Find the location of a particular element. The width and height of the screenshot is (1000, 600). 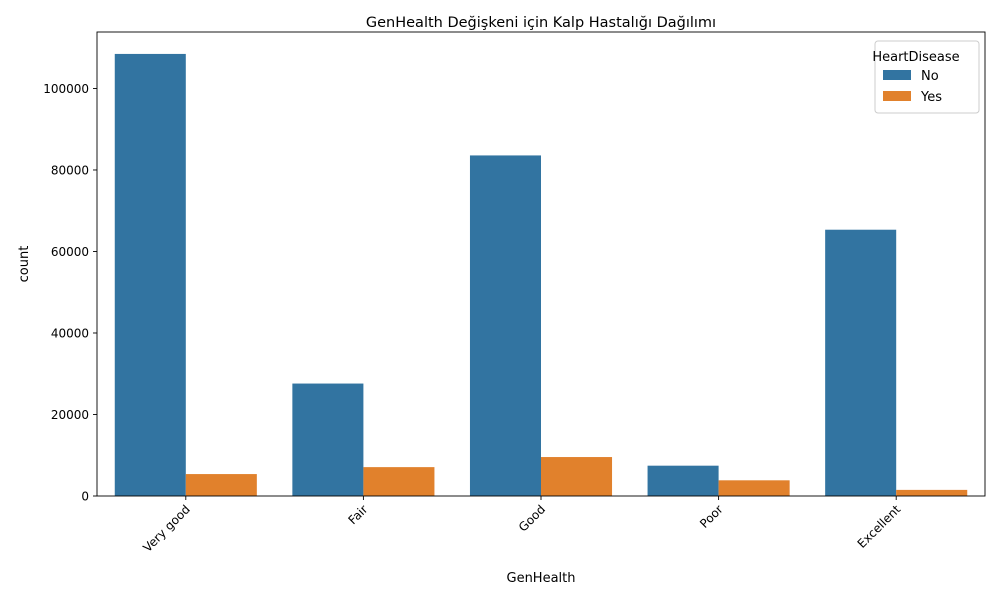

bar-yes-good is located at coordinates (577, 476).